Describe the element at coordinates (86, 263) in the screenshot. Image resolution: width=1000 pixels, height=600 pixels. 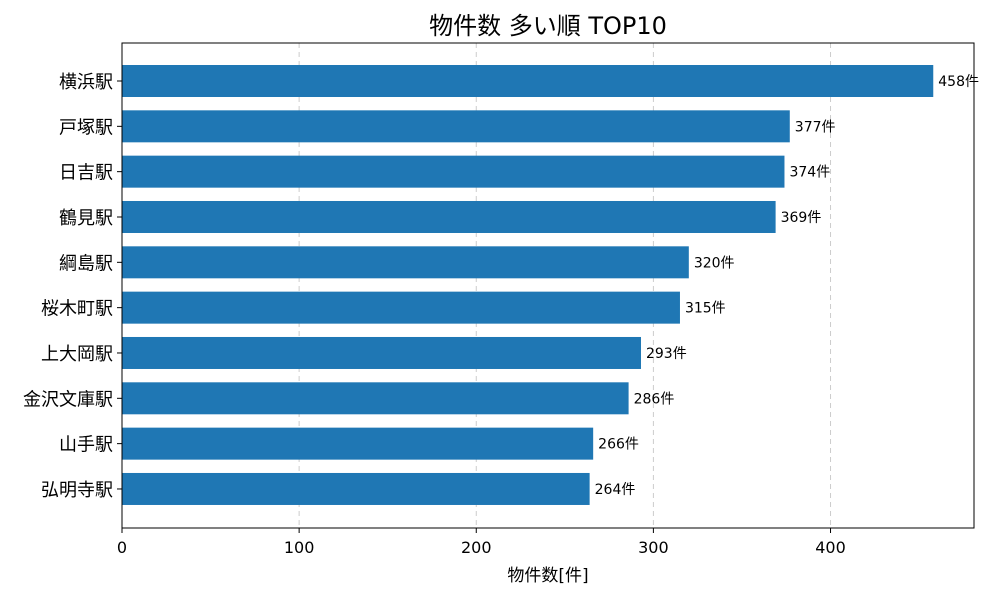
I see `category-label: 綱島駅` at that location.